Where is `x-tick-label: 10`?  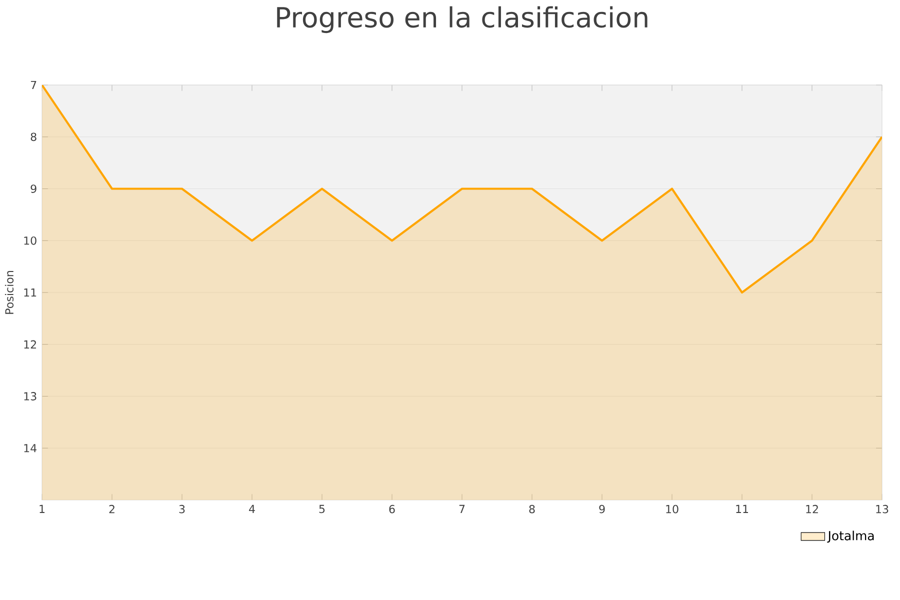 x-tick-label: 10 is located at coordinates (672, 509).